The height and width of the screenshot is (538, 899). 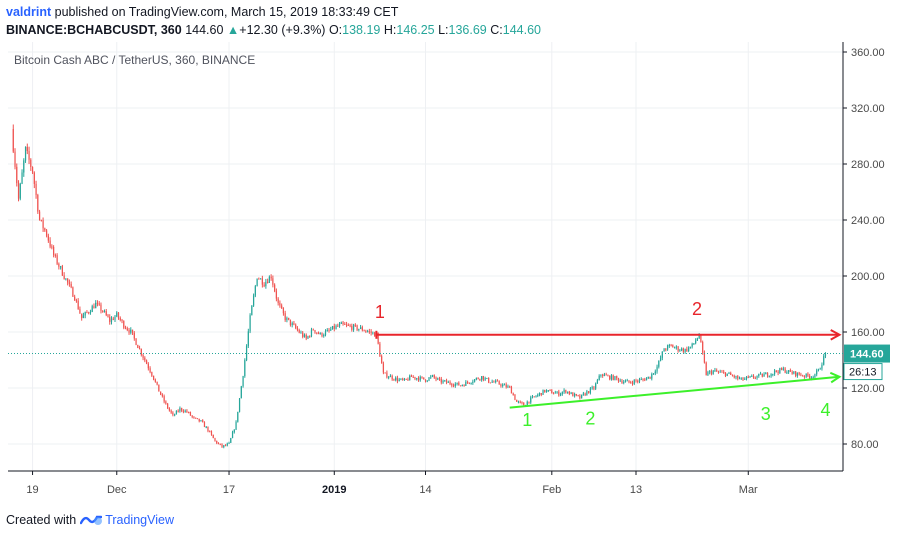 I want to click on y-tick-label: 80.00, so click(x=865, y=445).